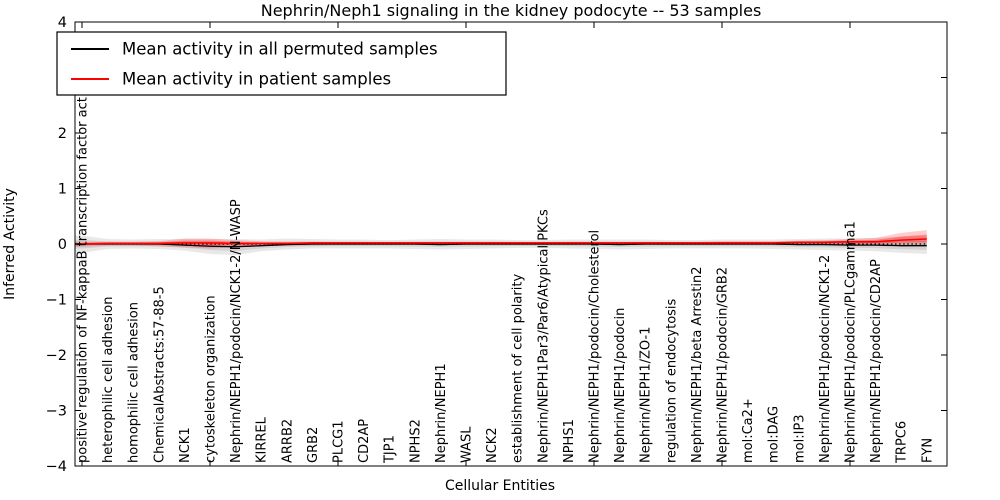 The image size is (1000, 500). I want to click on x-tick-label: Nephrin/NEPH1/ZO-1, so click(646, 395).